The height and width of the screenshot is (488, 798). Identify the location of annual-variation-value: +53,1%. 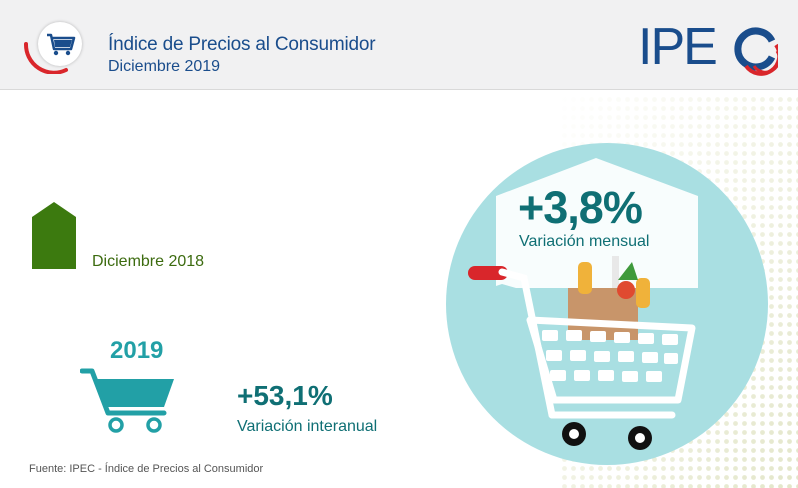
(285, 395).